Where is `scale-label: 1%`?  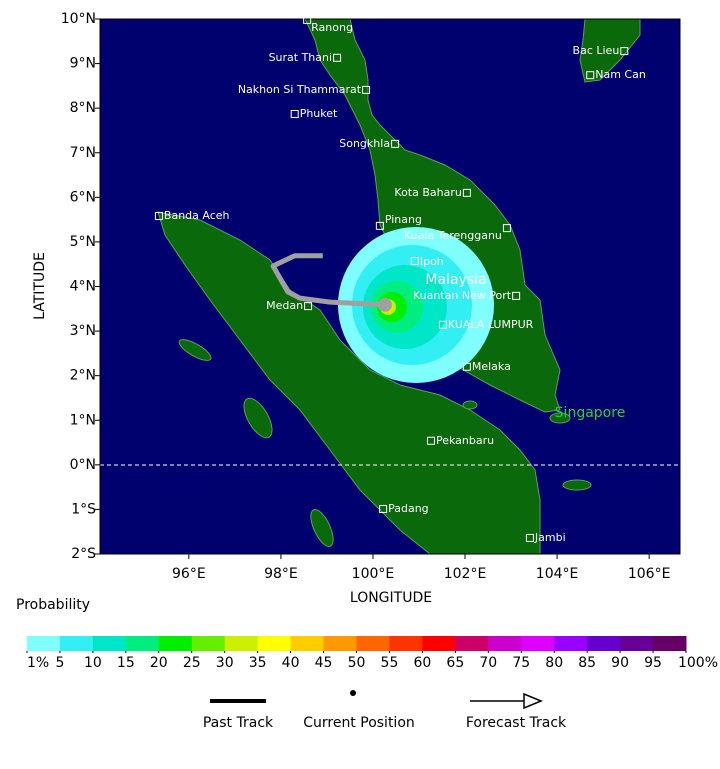
scale-label: 1% is located at coordinates (38, 663).